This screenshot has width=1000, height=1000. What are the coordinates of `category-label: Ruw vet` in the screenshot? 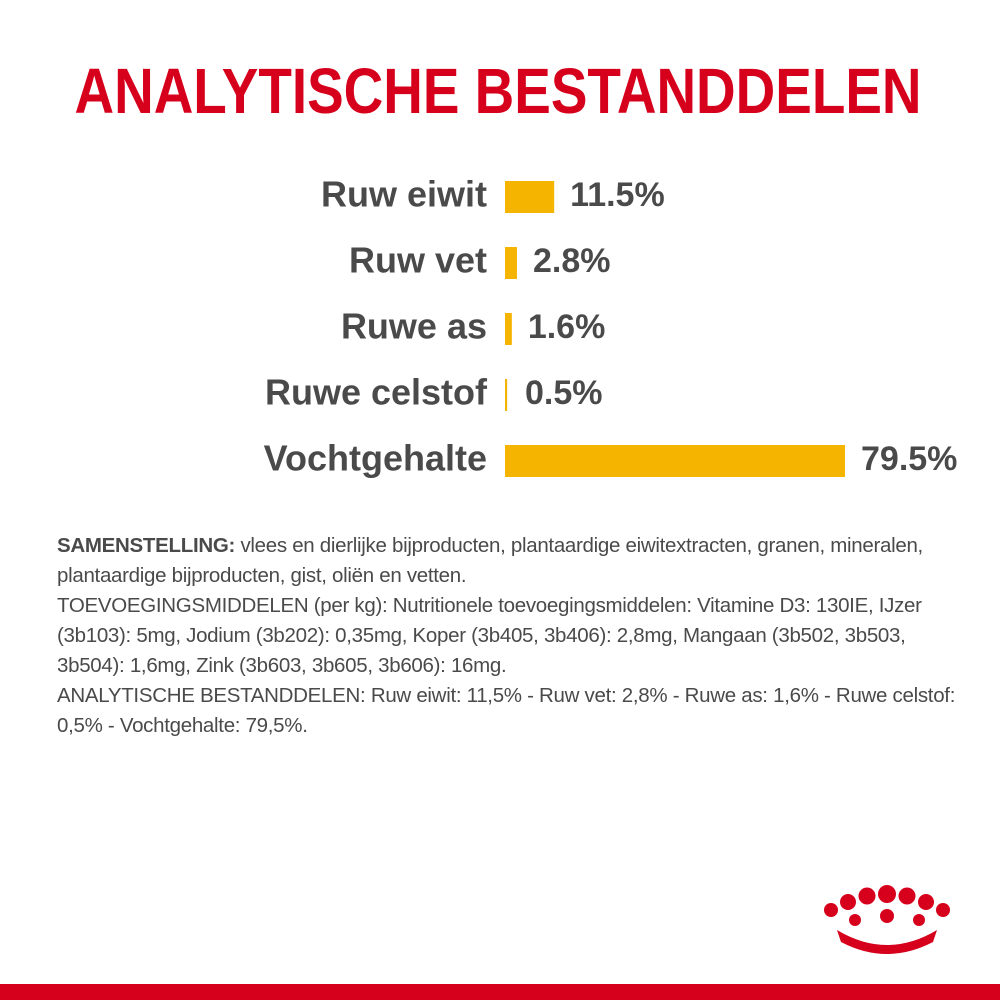 It's located at (418, 260).